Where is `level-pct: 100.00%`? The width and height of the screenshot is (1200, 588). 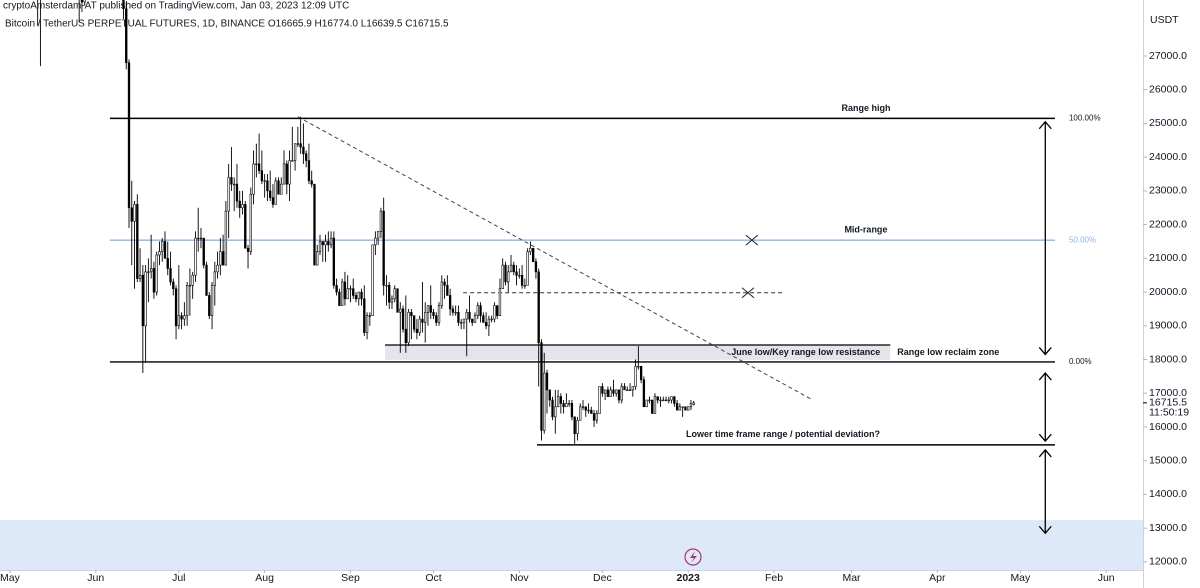 level-pct: 100.00% is located at coordinates (1085, 117).